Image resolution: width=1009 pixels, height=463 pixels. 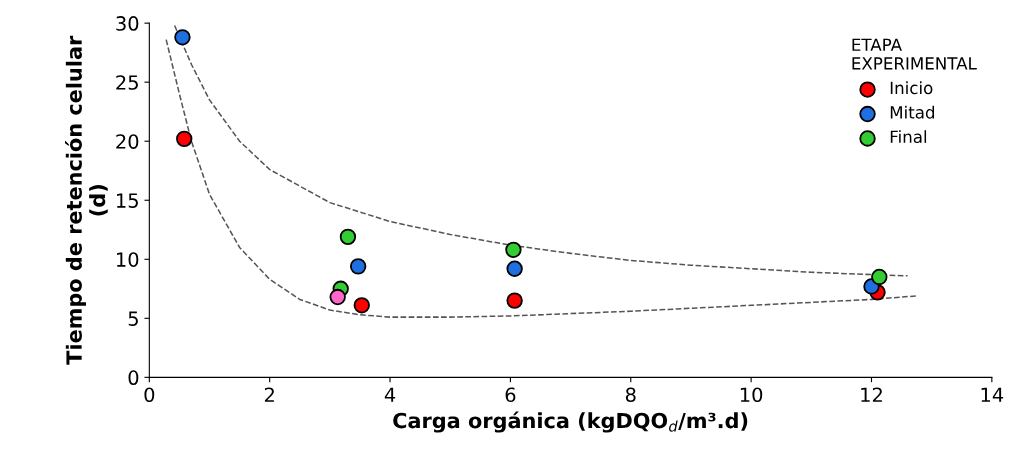 I want to click on x-tick-label: 6, so click(x=510, y=395).